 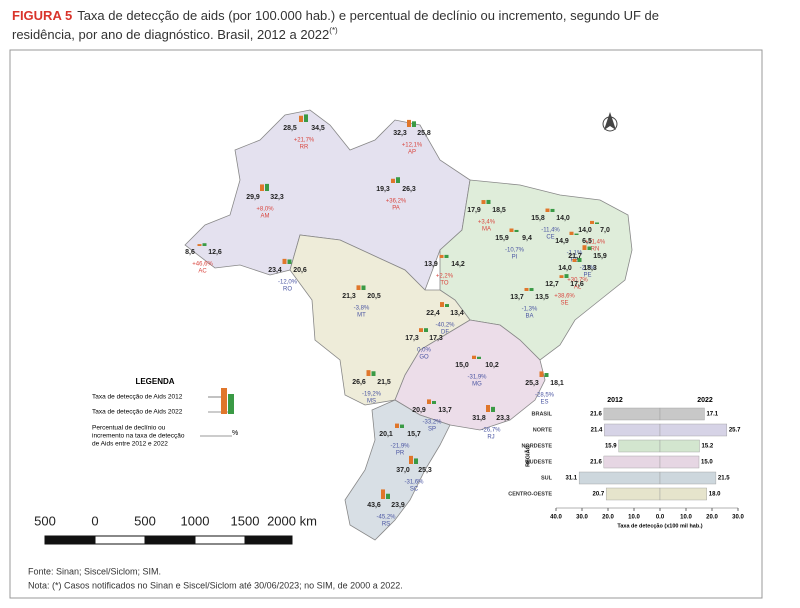 What do you see at coordinates (458, 264) in the screenshot?
I see `state-value: 14,2` at bounding box center [458, 264].